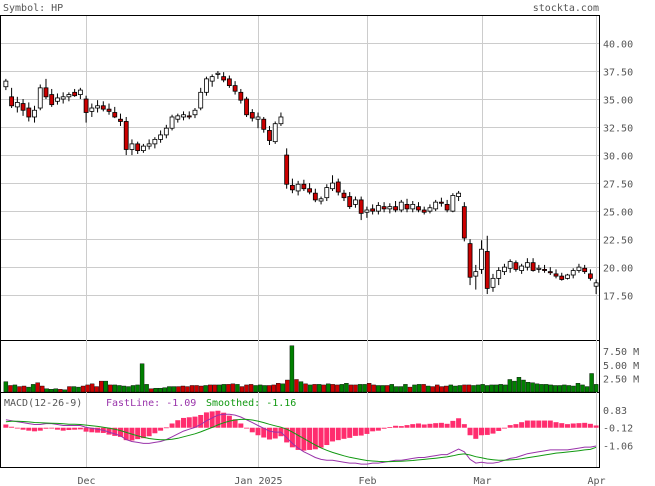 This screenshot has height=486, width=655. I want to click on x-tick-label: Dec, so click(86, 481).